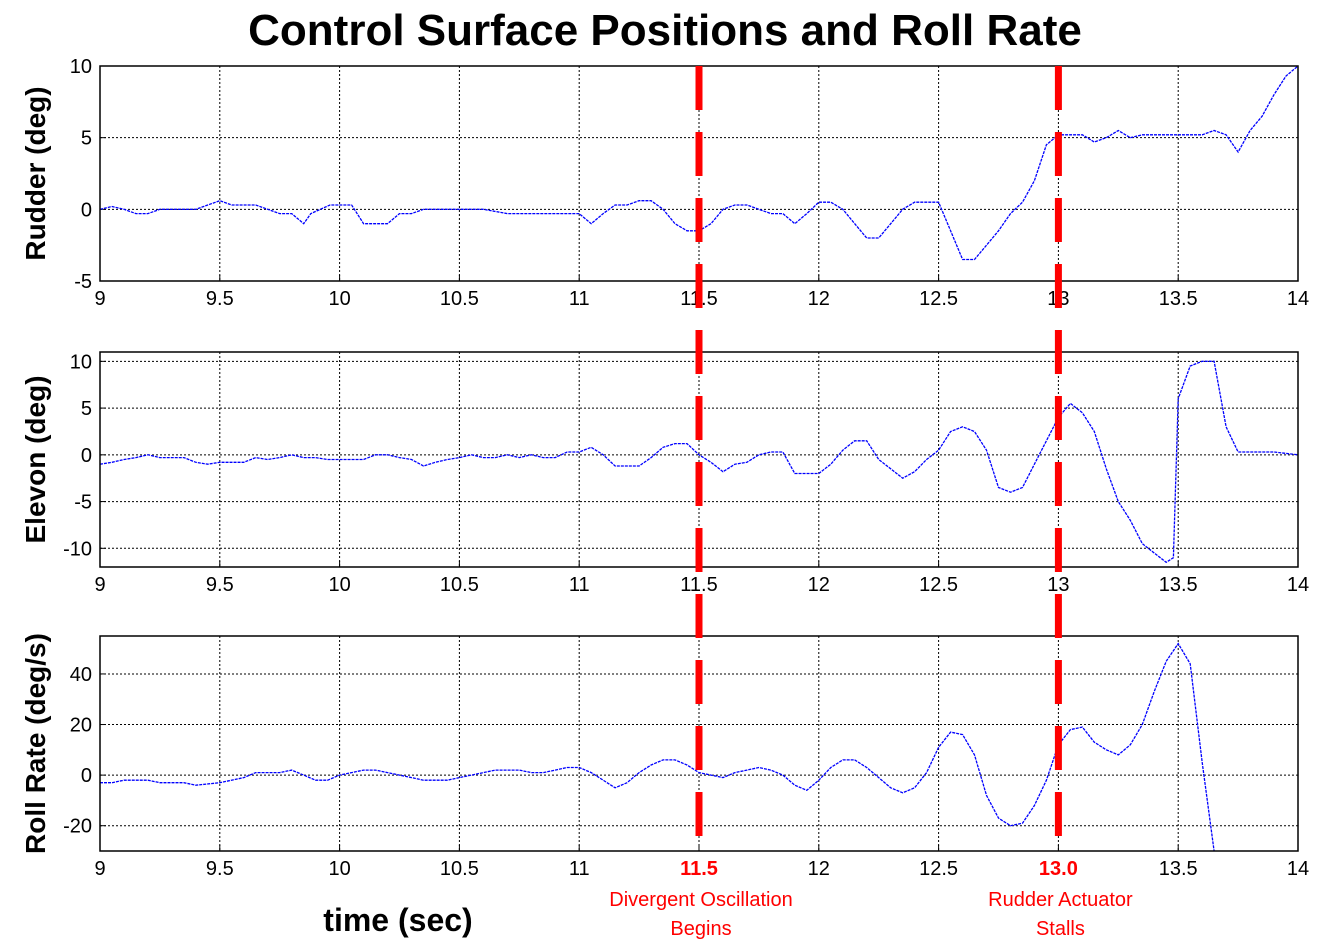  Describe the element at coordinates (35, 173) in the screenshot. I see `y-axis-title: Rudder (deg)` at that location.